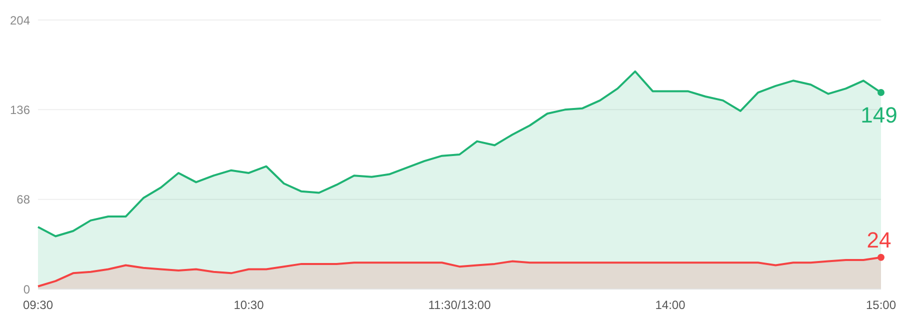 This screenshot has width=910, height=322. Describe the element at coordinates (879, 115) in the screenshot. I see `data-label: 149` at that location.